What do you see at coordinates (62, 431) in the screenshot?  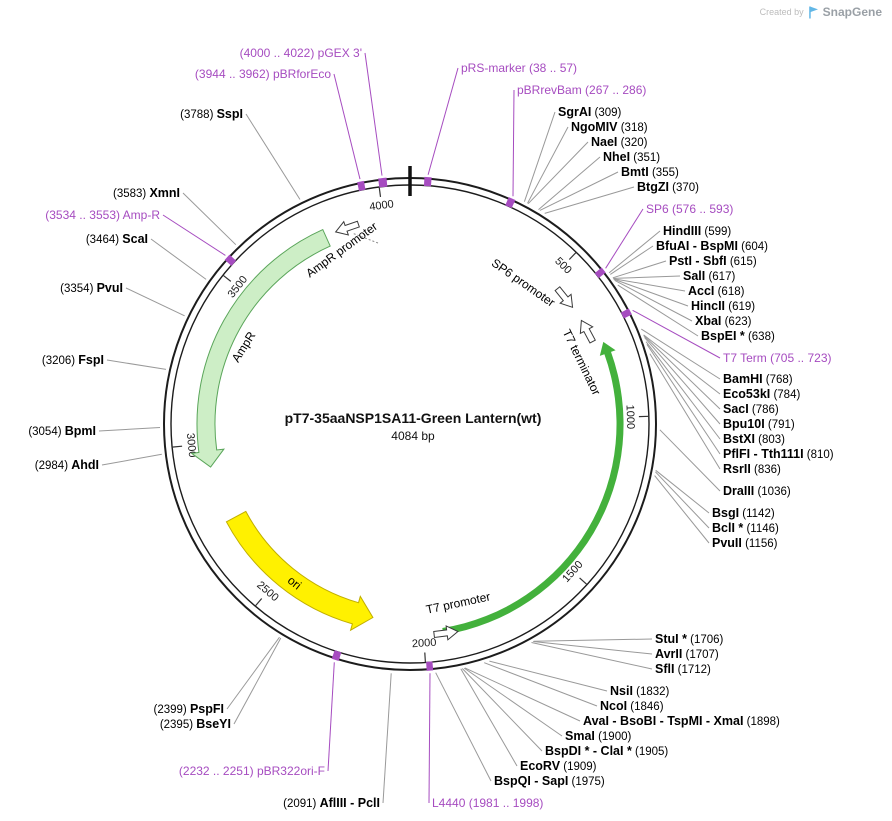 I see `site-label-bpmi: (3054) BpmI` at bounding box center [62, 431].